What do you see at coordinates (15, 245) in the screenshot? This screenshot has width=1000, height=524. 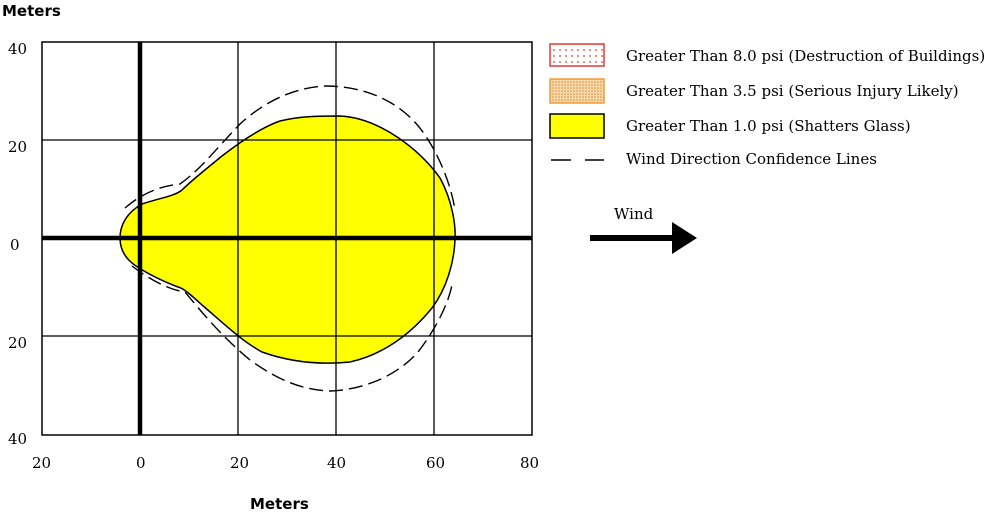 I see `y-tick-label: 0` at bounding box center [15, 245].